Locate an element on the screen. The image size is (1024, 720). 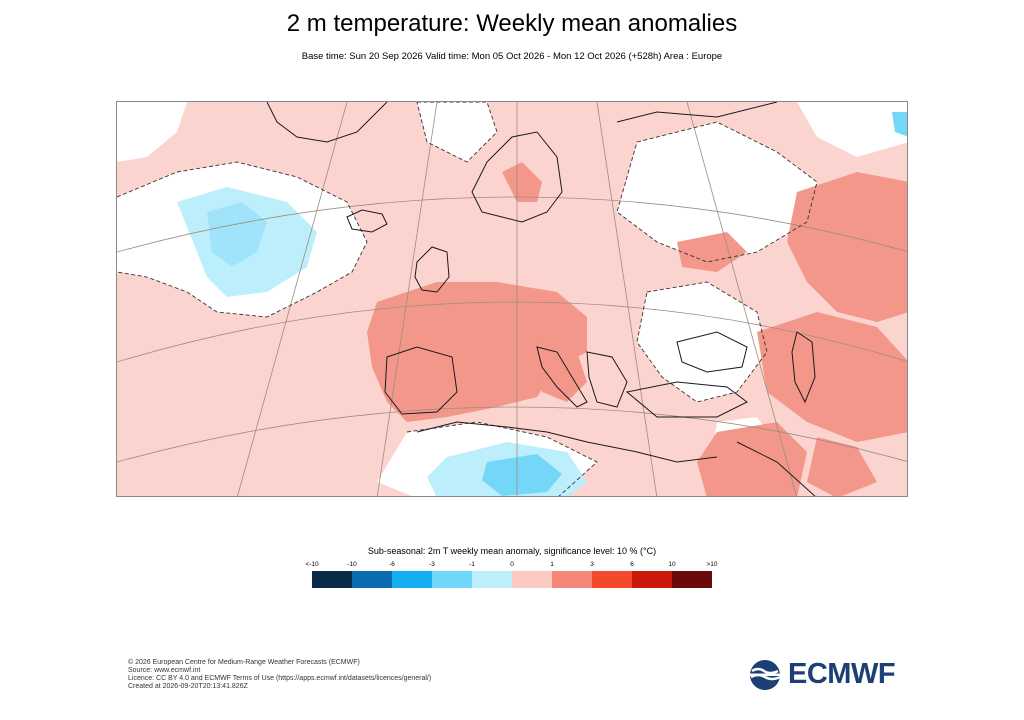
legend-label: 10 is located at coordinates (672, 564).